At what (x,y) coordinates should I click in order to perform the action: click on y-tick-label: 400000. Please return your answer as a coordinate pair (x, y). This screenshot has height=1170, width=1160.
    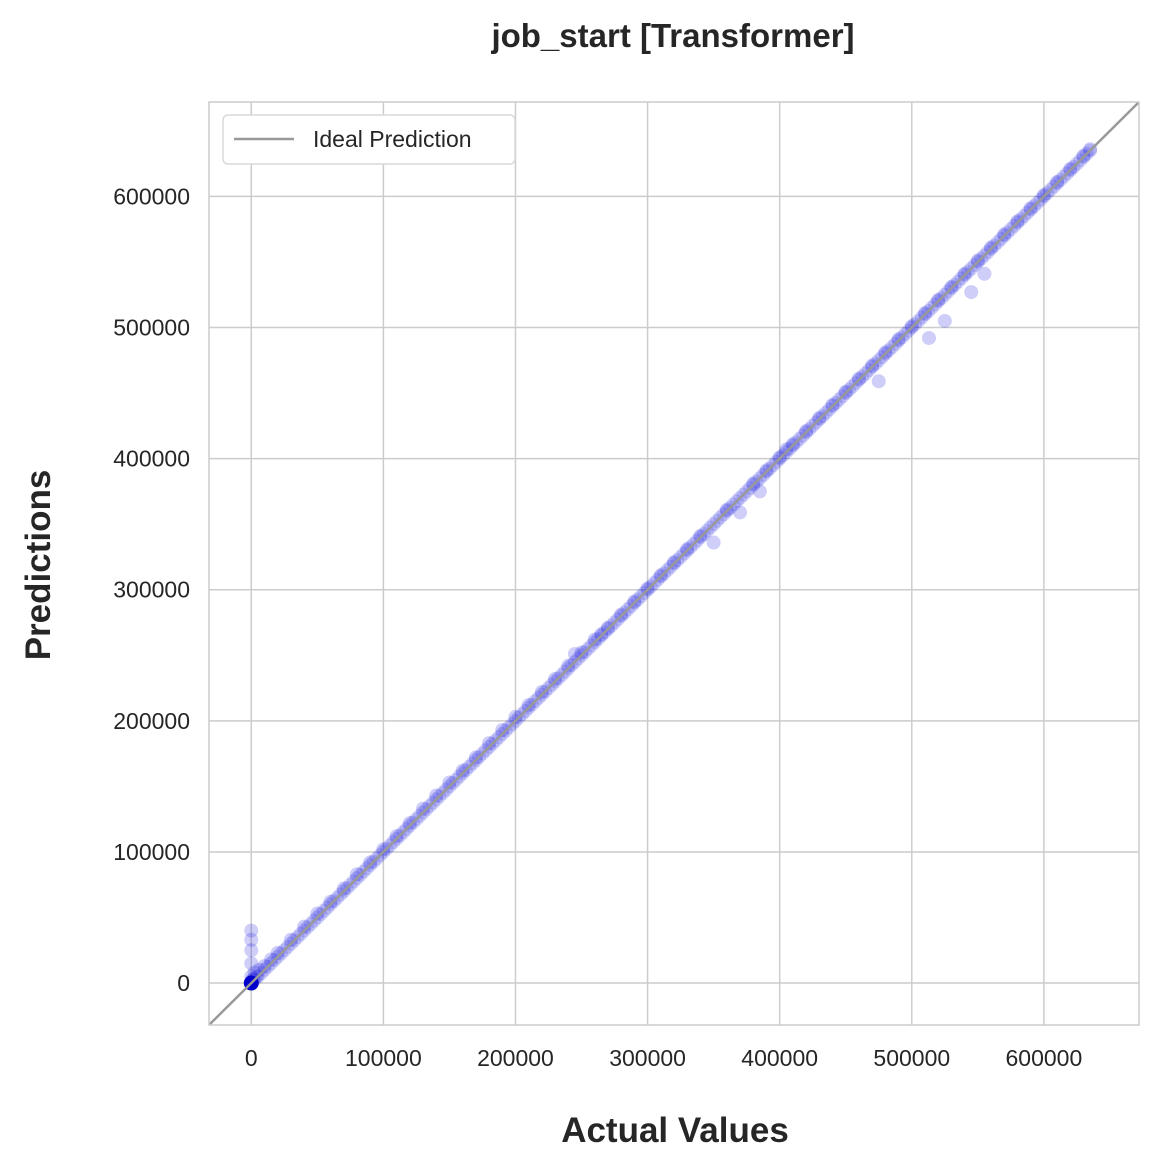
    Looking at the image, I should click on (151, 459).